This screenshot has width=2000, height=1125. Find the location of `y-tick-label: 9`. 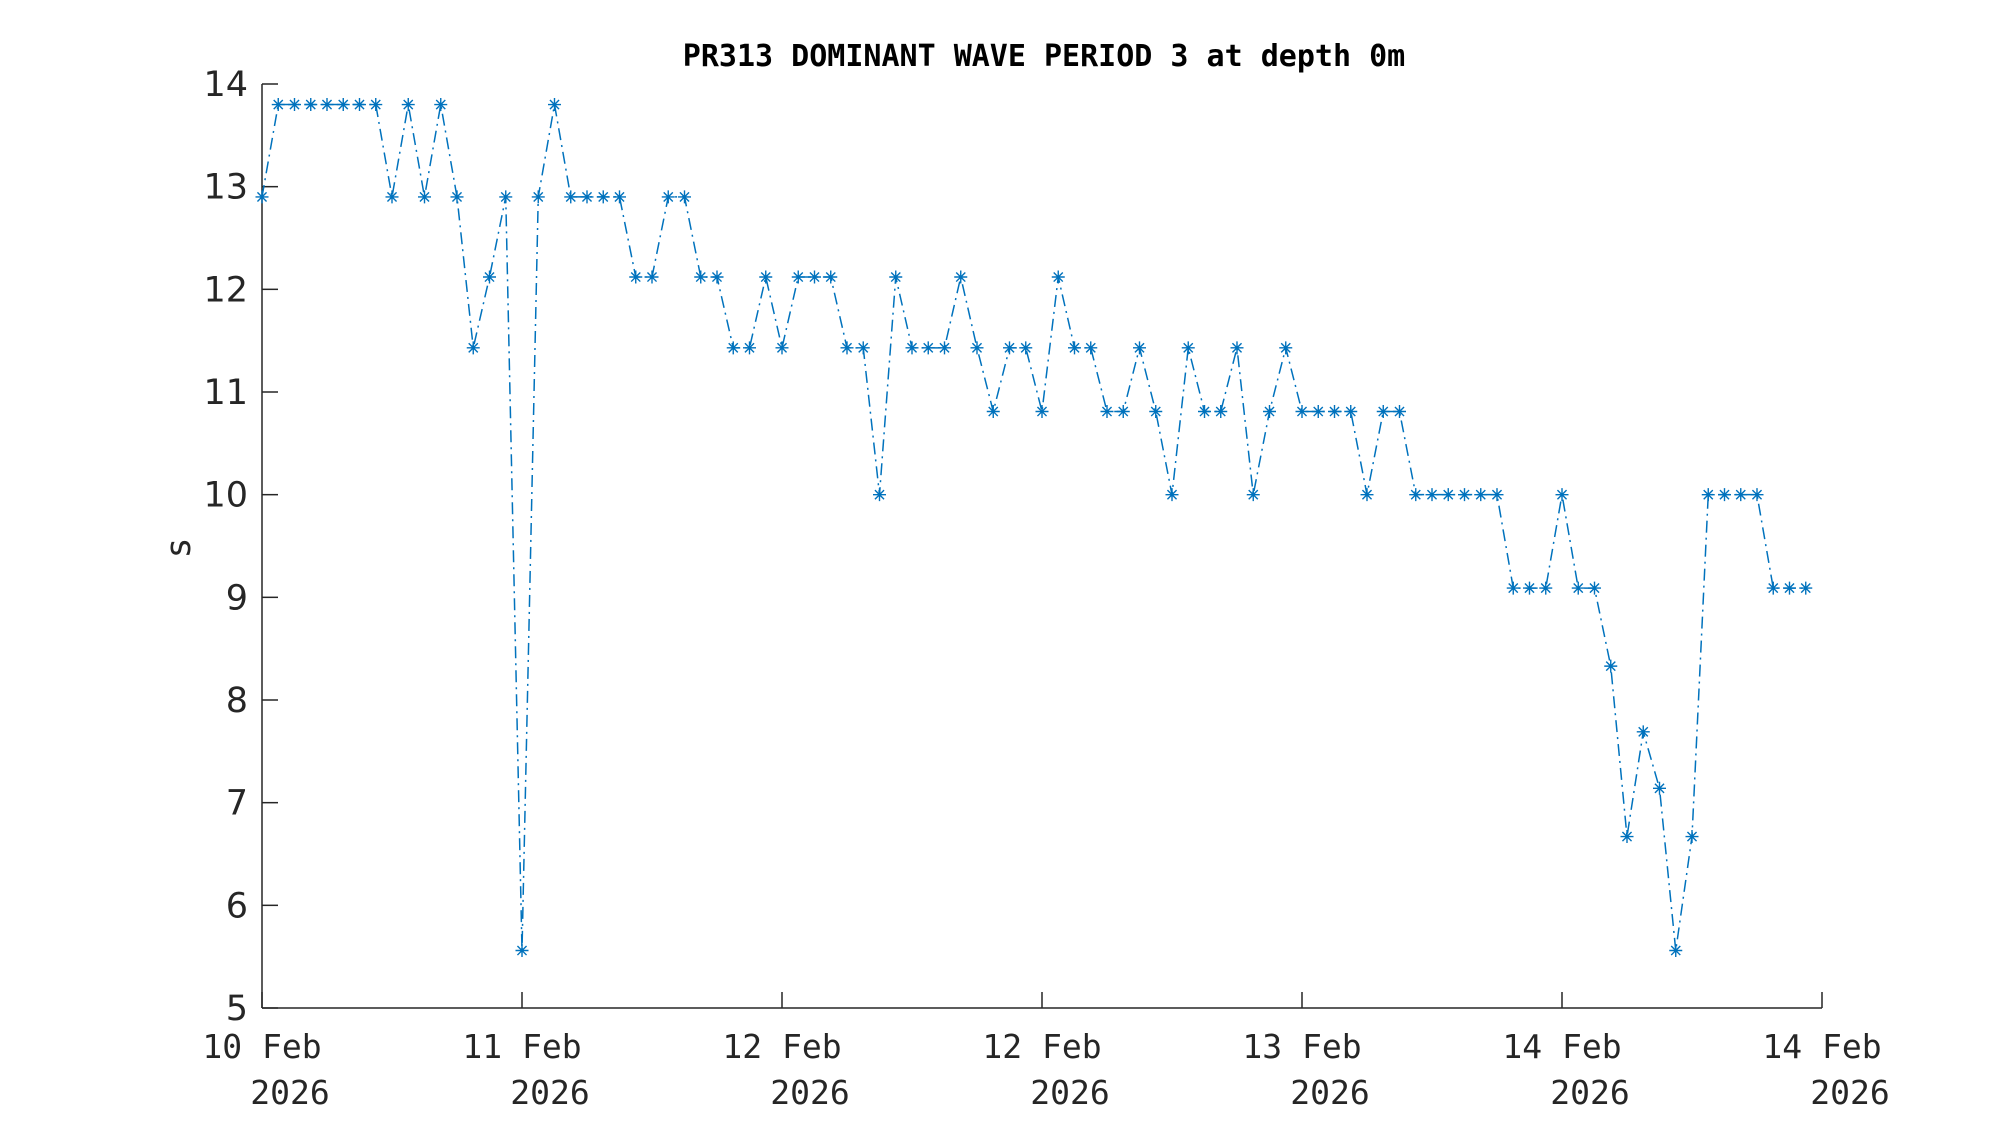

y-tick-label: 9 is located at coordinates (237, 598).